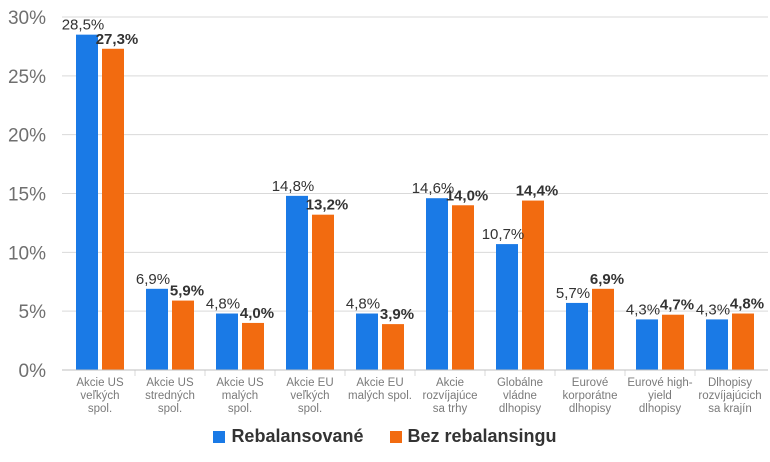 The width and height of the screenshot is (770, 462). What do you see at coordinates (729, 409) in the screenshot?
I see `category-label: sa krajín` at bounding box center [729, 409].